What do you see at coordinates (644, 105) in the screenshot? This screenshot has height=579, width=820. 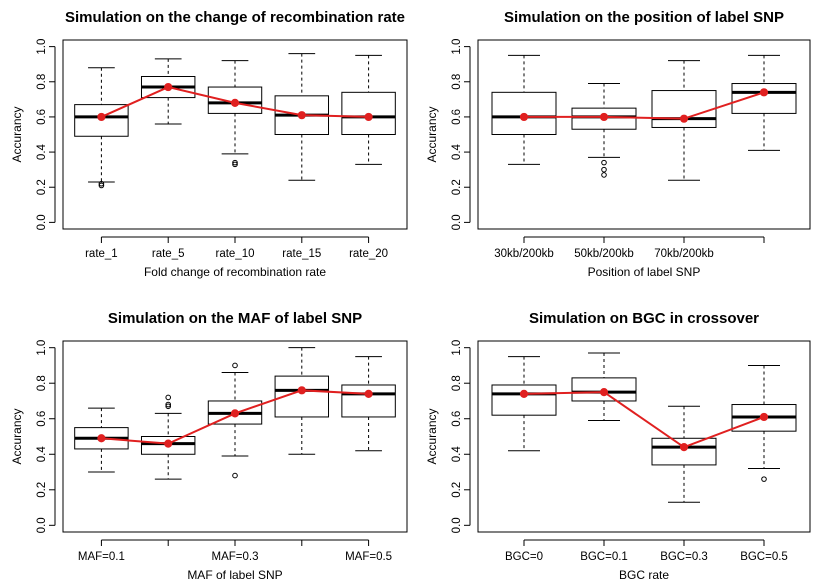 I see `trend-line` at bounding box center [644, 105].